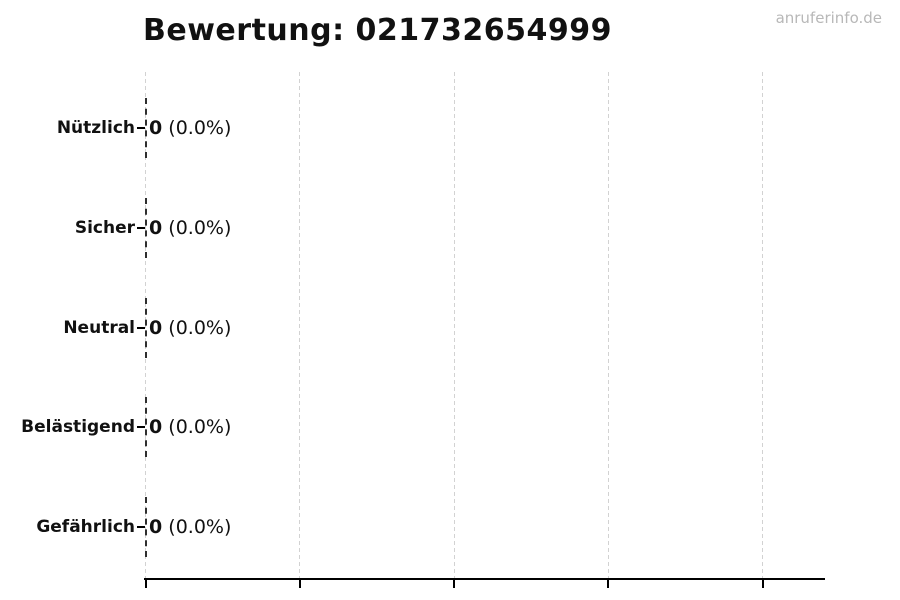 The width and height of the screenshot is (900, 600). What do you see at coordinates (95, 128) in the screenshot?
I see `category-label: Nützlich` at bounding box center [95, 128].